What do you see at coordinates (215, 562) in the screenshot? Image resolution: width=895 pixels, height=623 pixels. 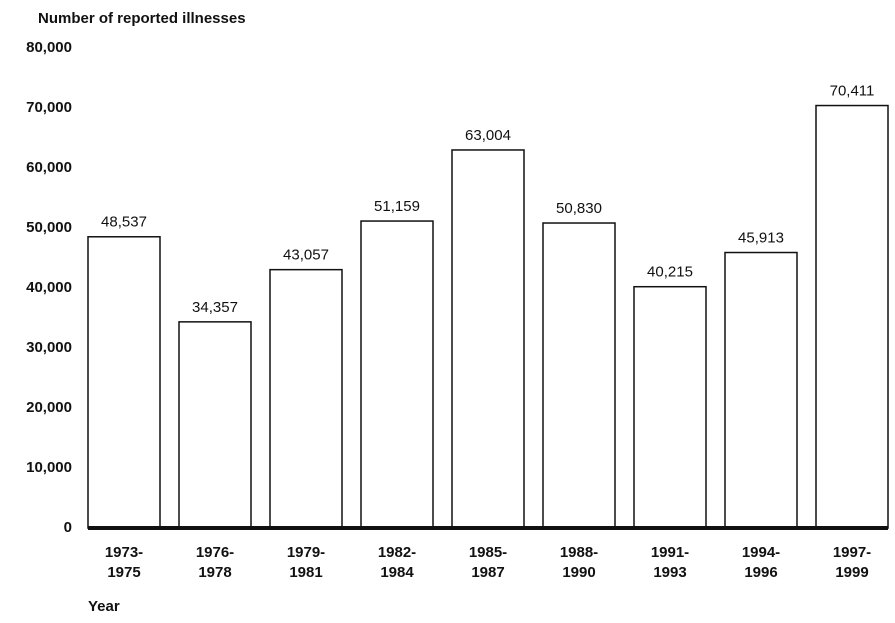 I see `x-tick-label: 1976- 1978` at bounding box center [215, 562].